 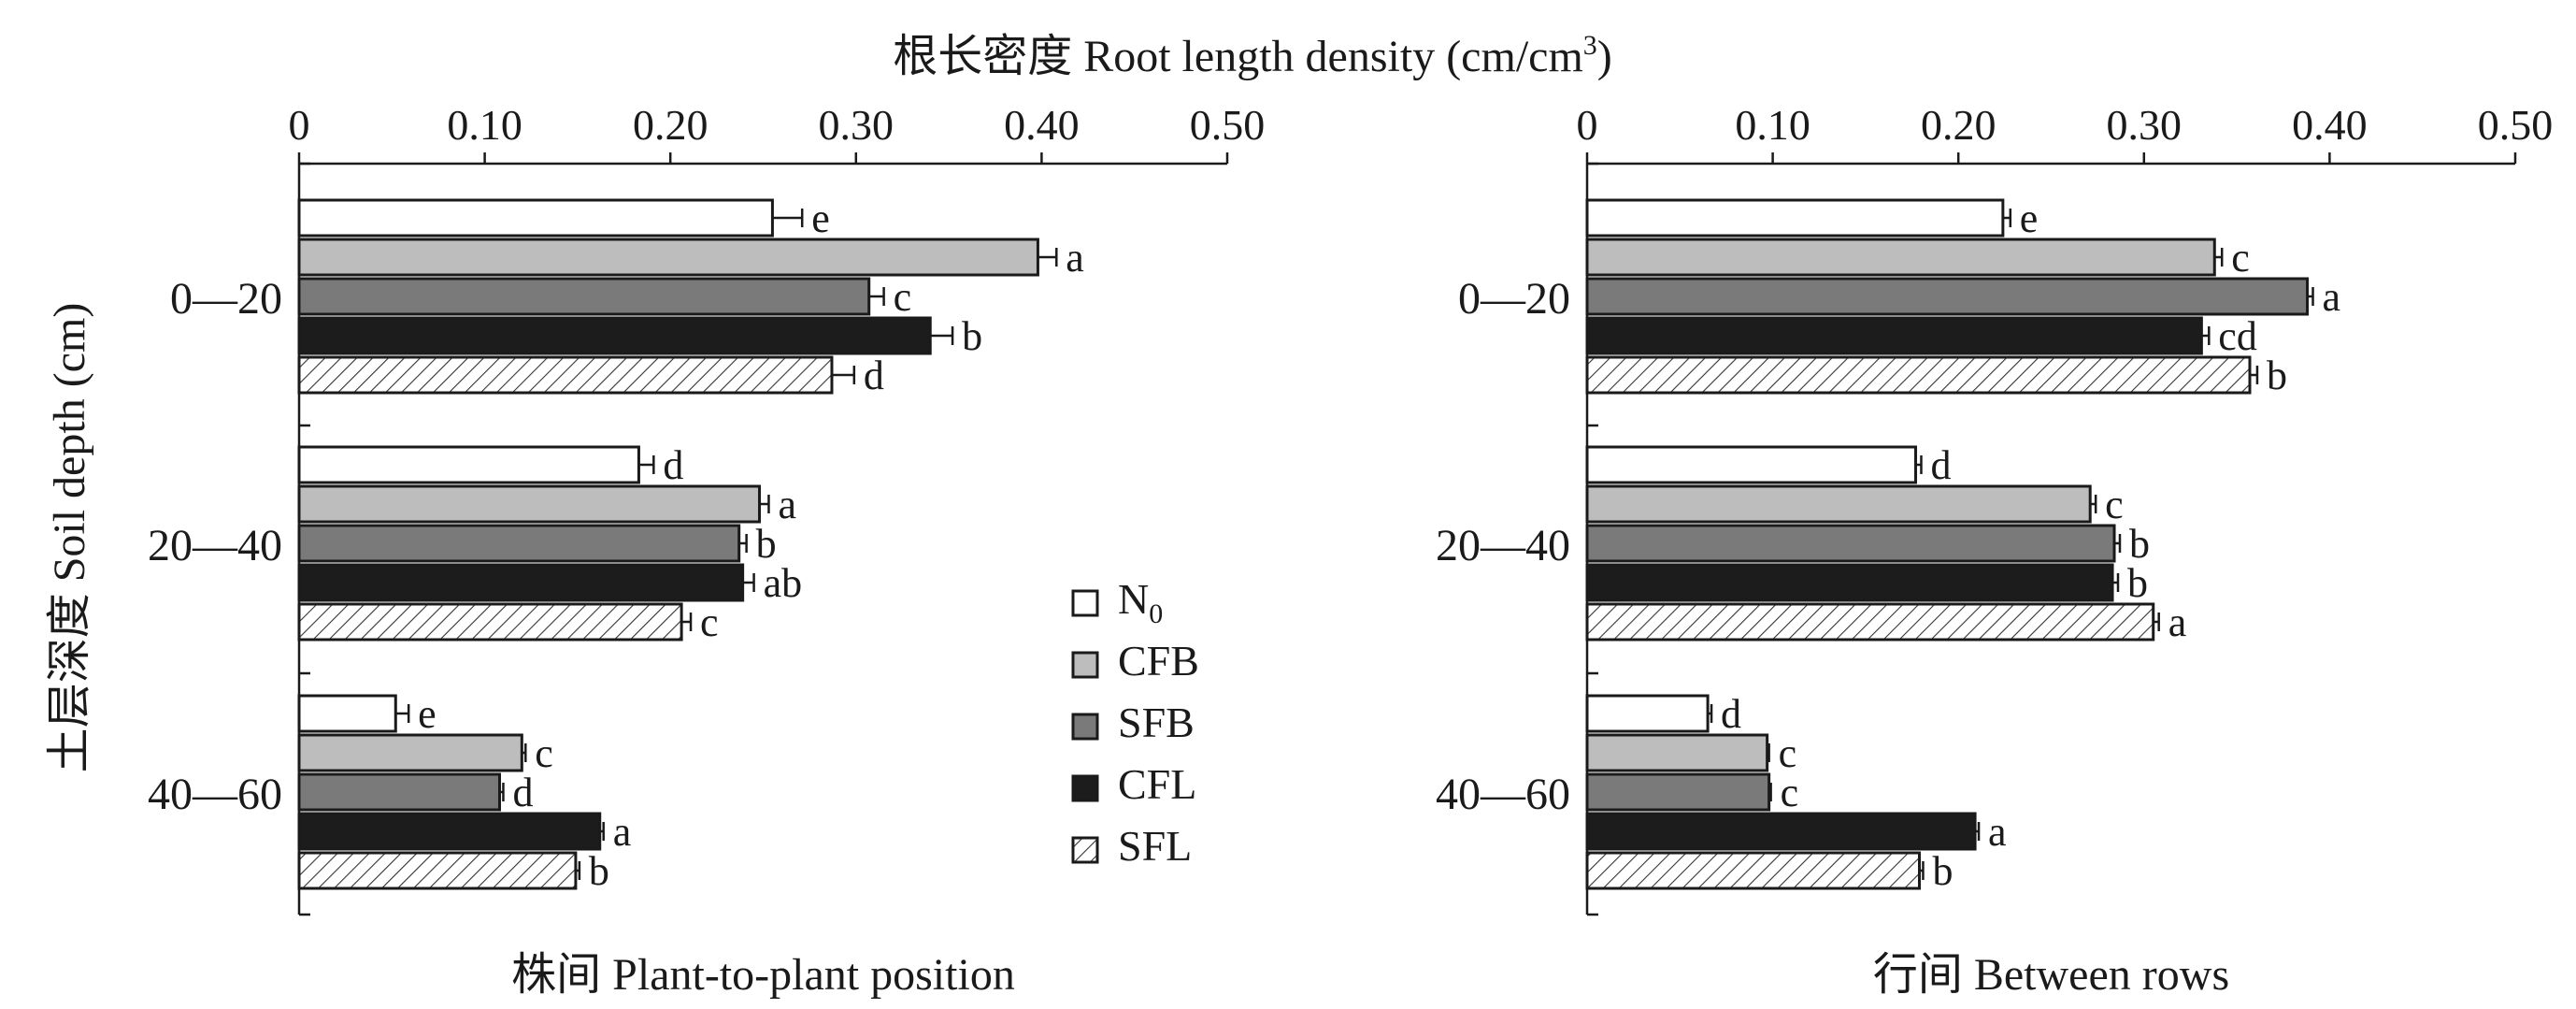 I want to click on legend-item: N0, so click(x=1117, y=602).